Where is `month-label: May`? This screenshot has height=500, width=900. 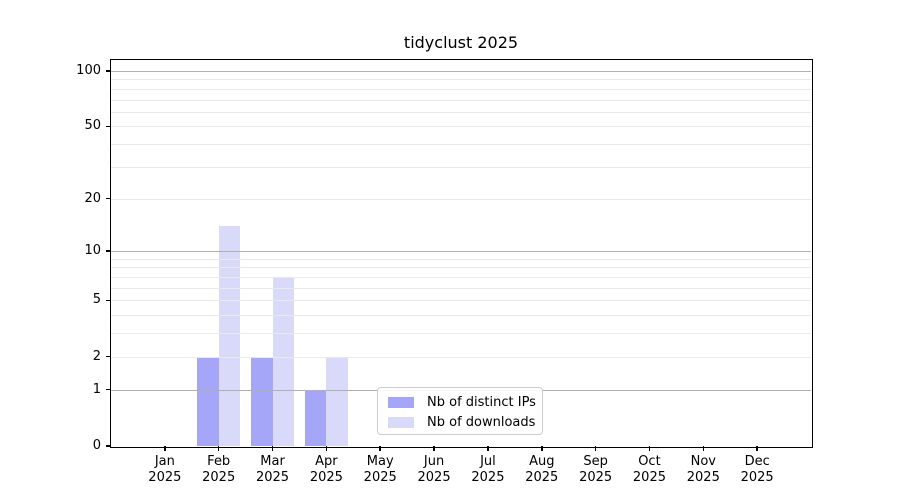
month-label: May is located at coordinates (380, 461).